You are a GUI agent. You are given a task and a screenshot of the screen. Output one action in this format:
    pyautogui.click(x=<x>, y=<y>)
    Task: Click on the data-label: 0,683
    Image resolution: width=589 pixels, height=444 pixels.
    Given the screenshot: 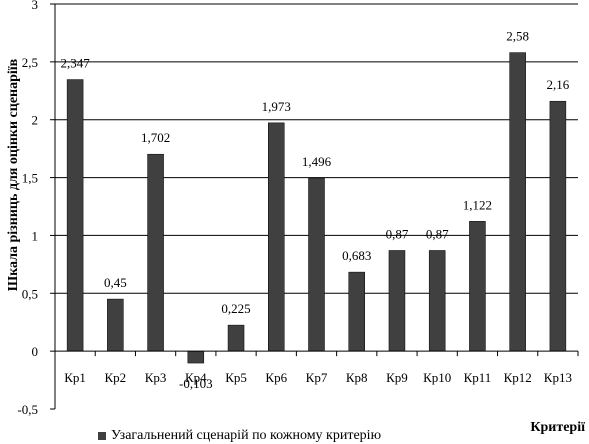 What is the action you would take?
    pyautogui.click(x=356, y=255)
    